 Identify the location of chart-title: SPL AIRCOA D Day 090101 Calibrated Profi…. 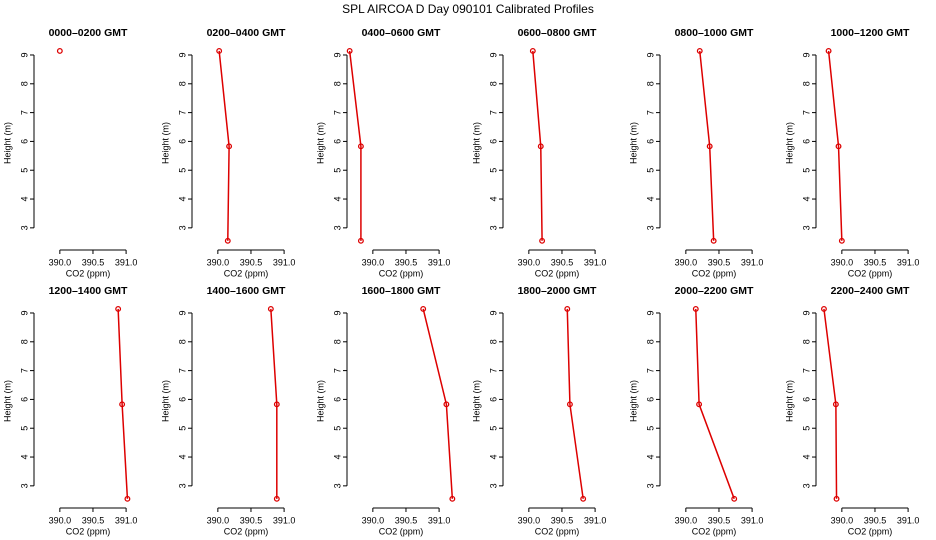
(468, 9).